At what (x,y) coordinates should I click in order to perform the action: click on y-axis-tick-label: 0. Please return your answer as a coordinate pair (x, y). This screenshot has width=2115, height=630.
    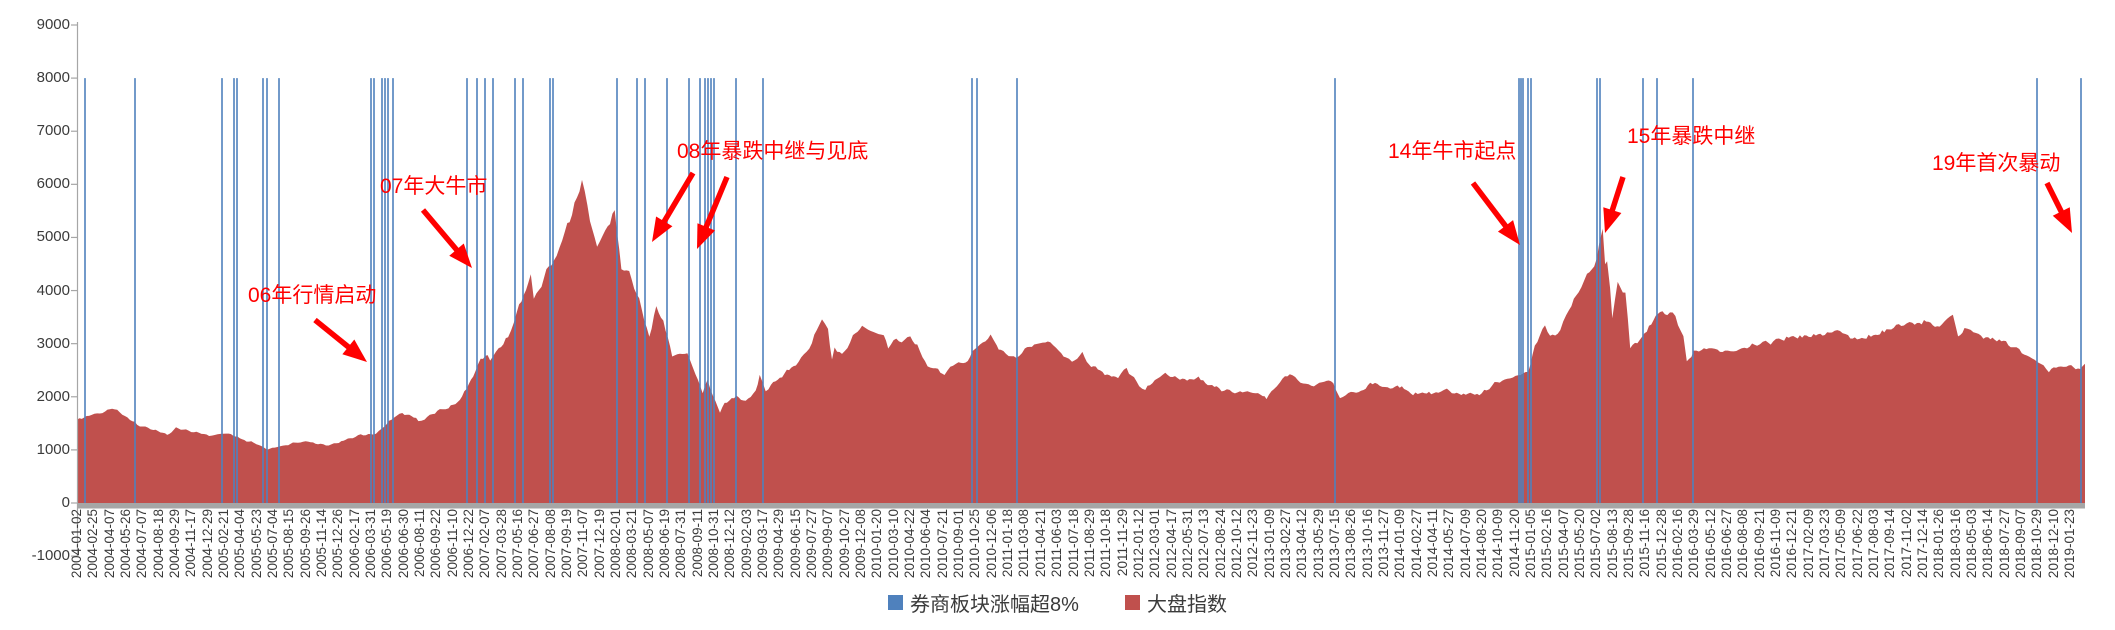
    Looking at the image, I should click on (65, 502).